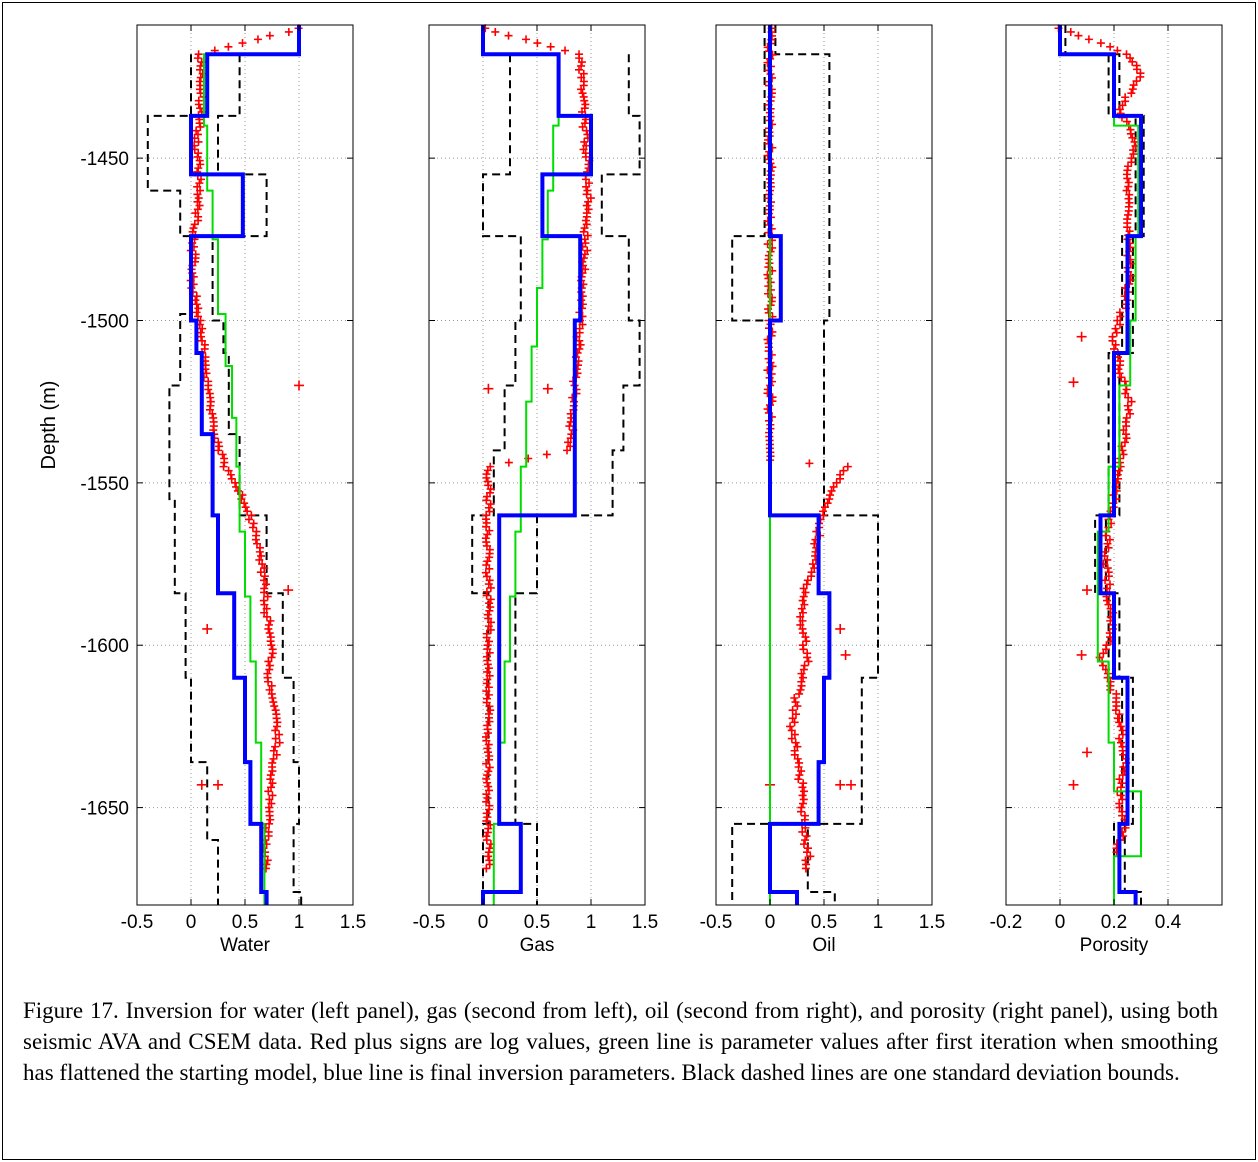 The height and width of the screenshot is (1162, 1258). Describe the element at coordinates (547, 388) in the screenshot. I see `panel-2-log-outlier` at that location.